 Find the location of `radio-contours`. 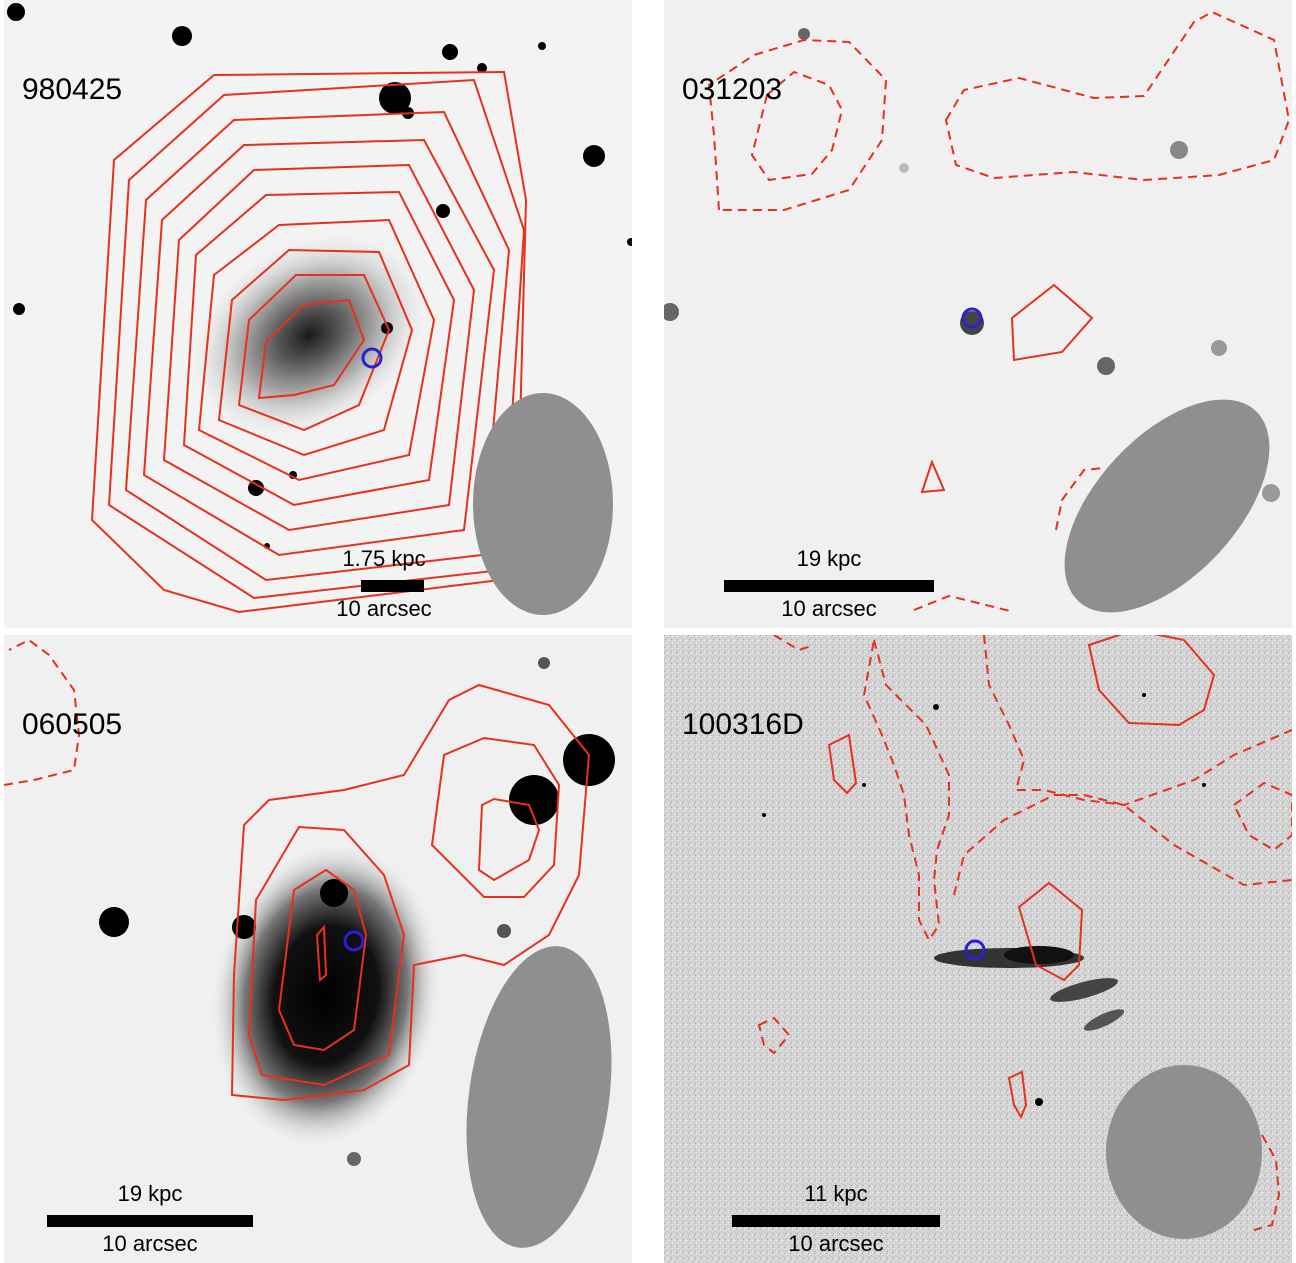

radio-contours is located at coordinates (309, 342).